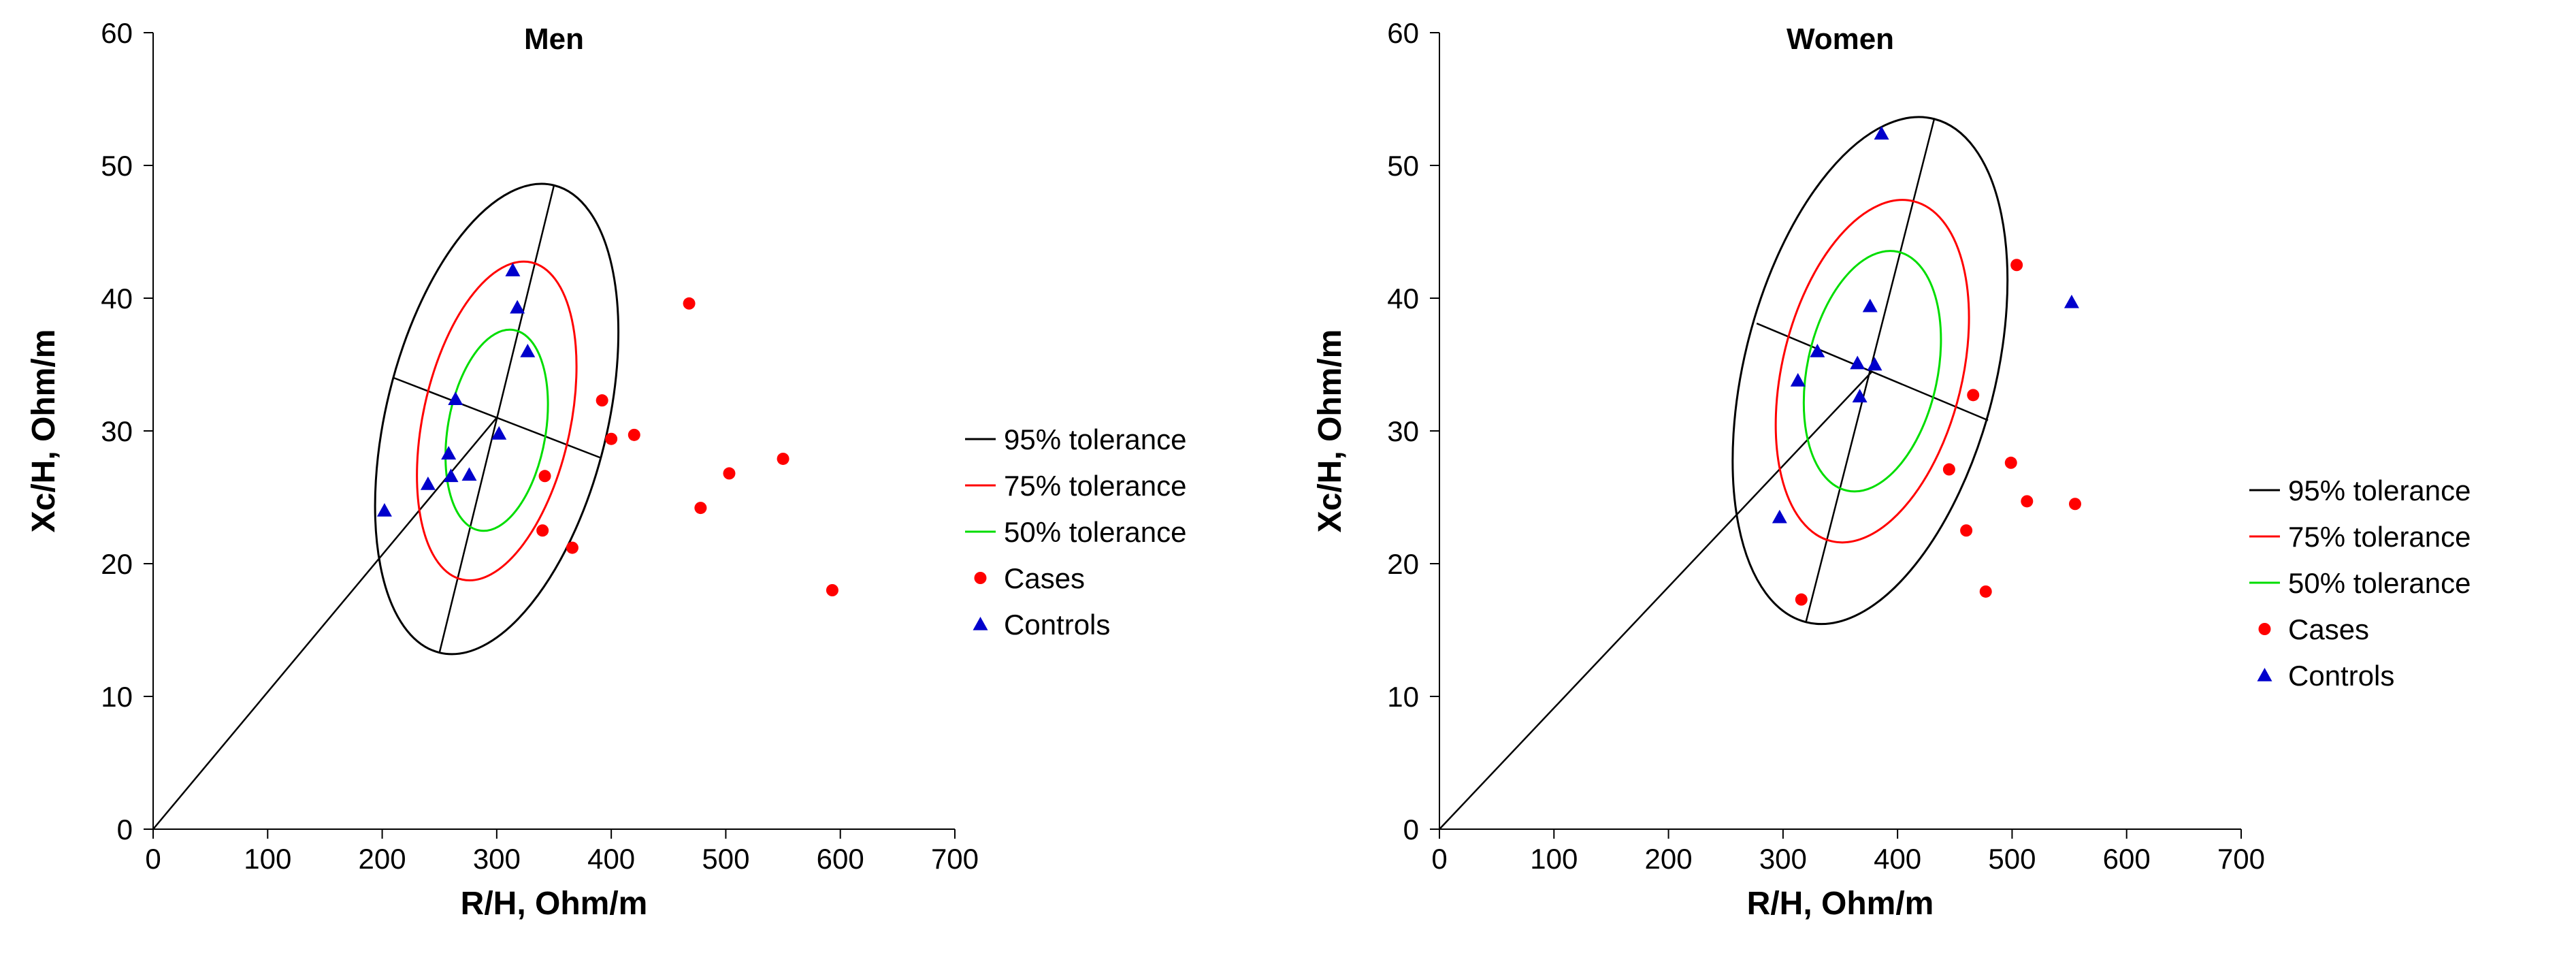 The width and height of the screenshot is (2576, 966). What do you see at coordinates (1840, 39) in the screenshot?
I see `chart-title: Women` at bounding box center [1840, 39].